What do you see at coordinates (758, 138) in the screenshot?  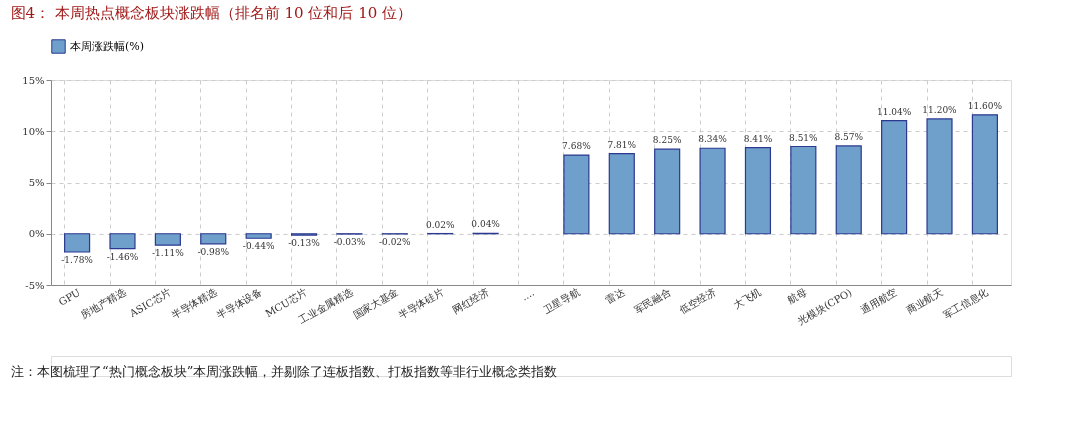 I see `data-label: 8.41%` at bounding box center [758, 138].